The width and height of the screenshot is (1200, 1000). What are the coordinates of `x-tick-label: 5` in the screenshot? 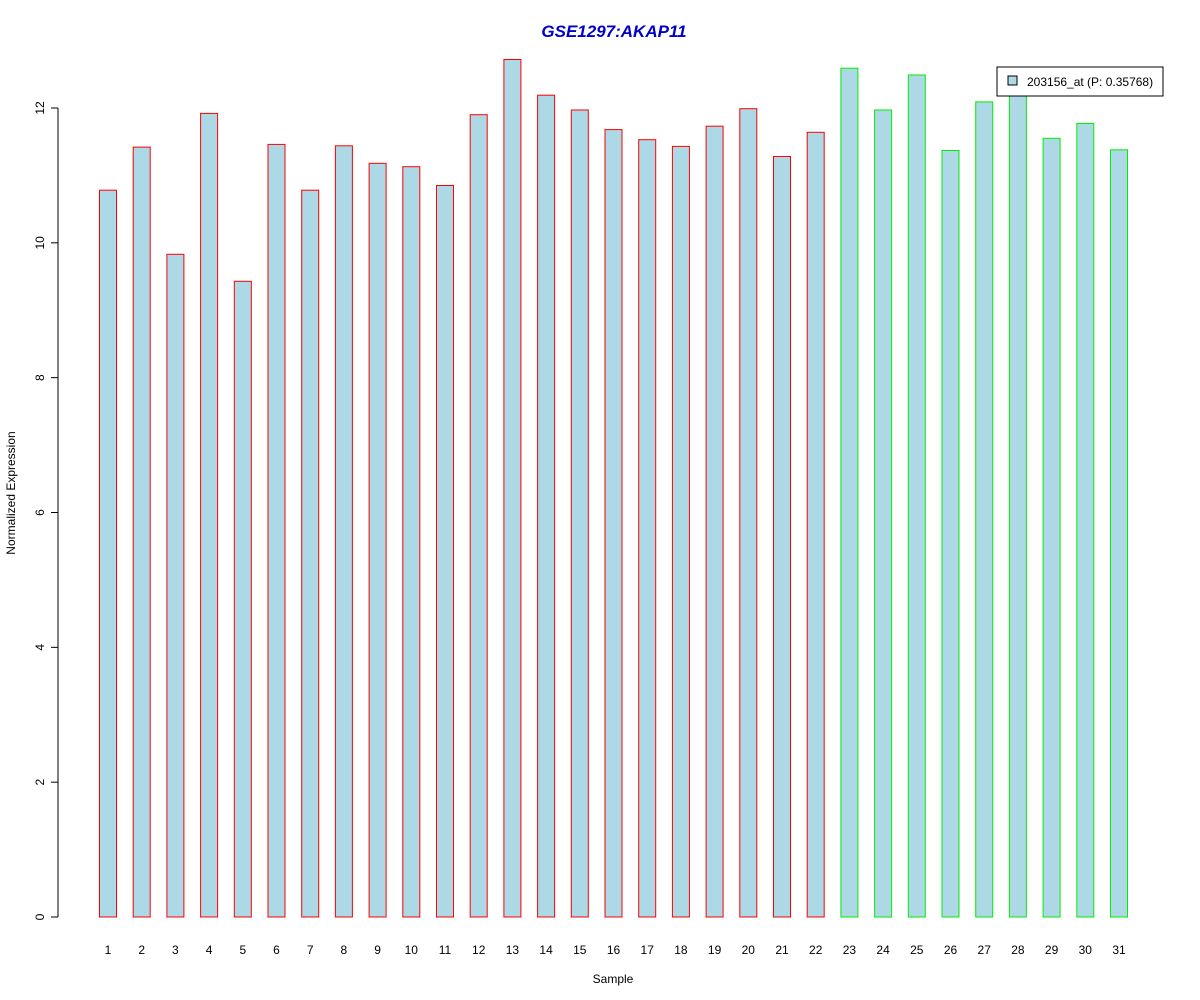 It's located at (242, 950).